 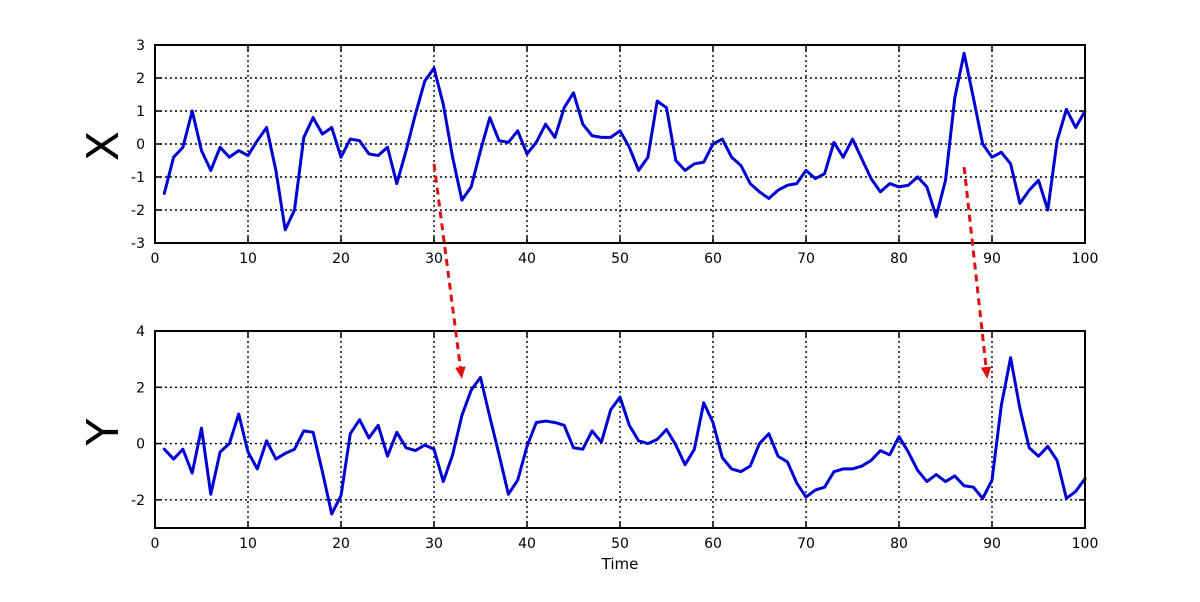 I want to click on y-tick-label: 1, so click(x=140, y=112).